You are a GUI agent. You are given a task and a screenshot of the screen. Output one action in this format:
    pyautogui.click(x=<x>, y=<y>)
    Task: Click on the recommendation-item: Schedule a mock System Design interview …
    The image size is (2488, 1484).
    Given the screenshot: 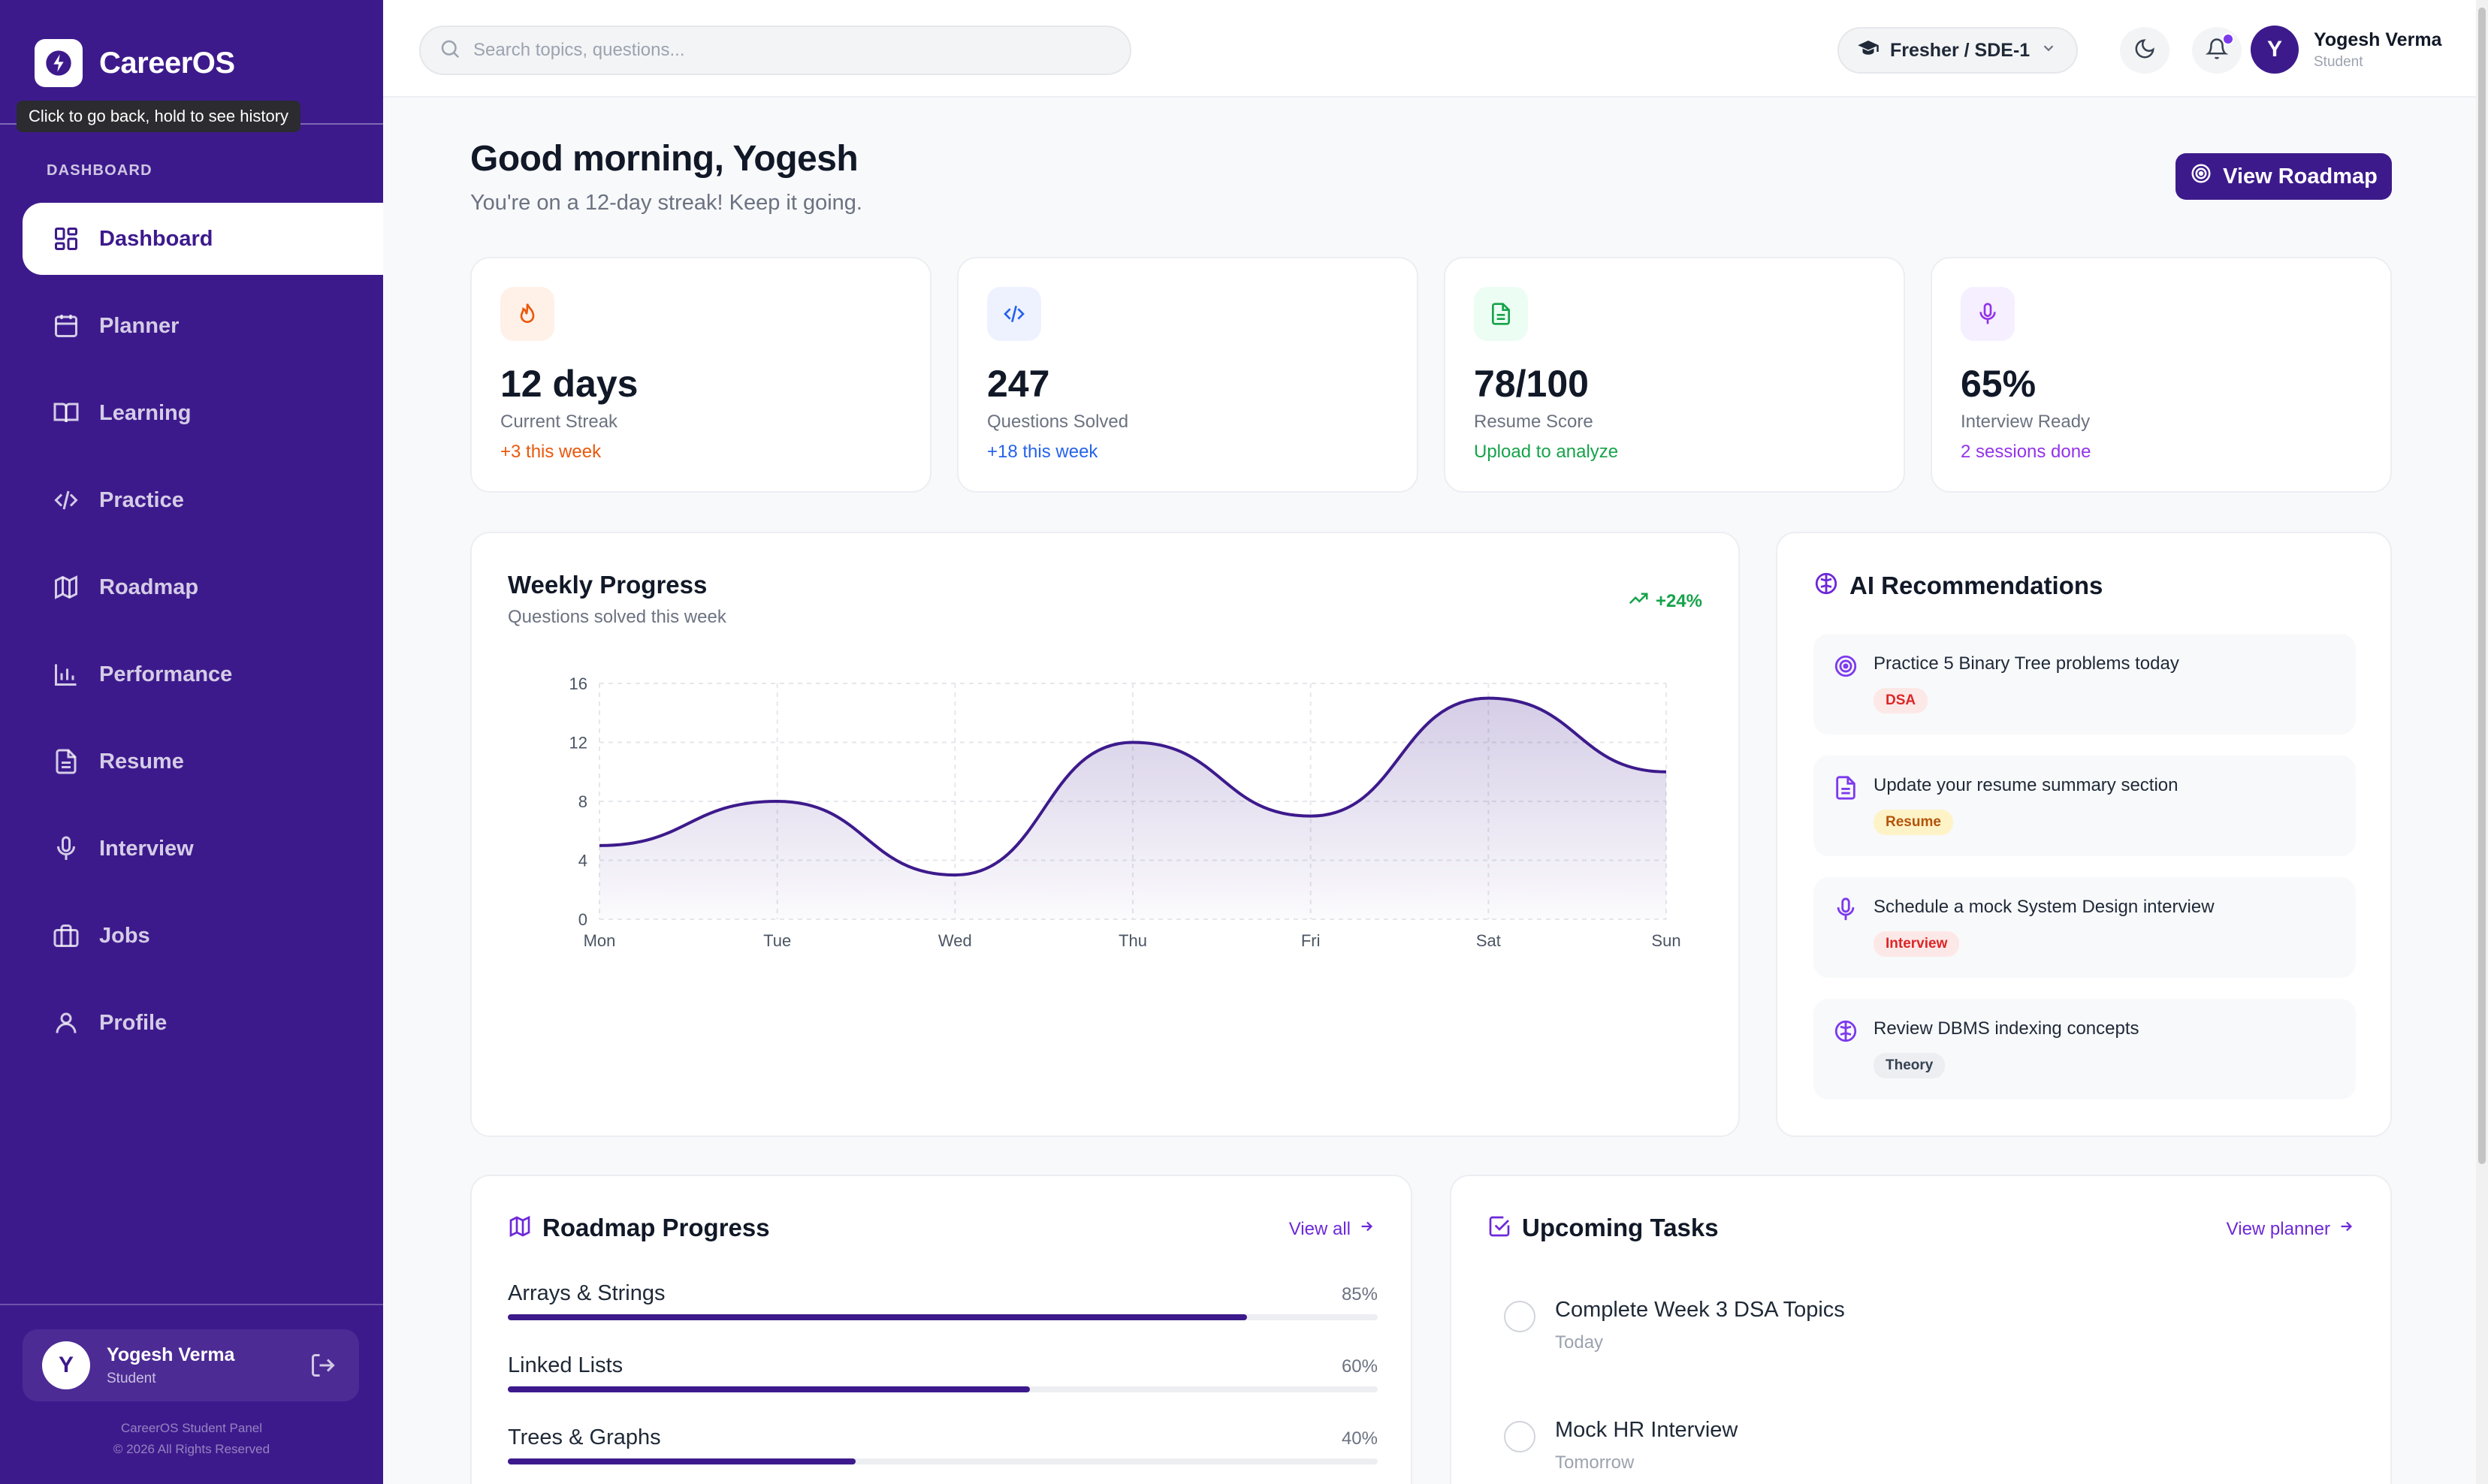 What is the action you would take?
    pyautogui.click(x=2084, y=927)
    